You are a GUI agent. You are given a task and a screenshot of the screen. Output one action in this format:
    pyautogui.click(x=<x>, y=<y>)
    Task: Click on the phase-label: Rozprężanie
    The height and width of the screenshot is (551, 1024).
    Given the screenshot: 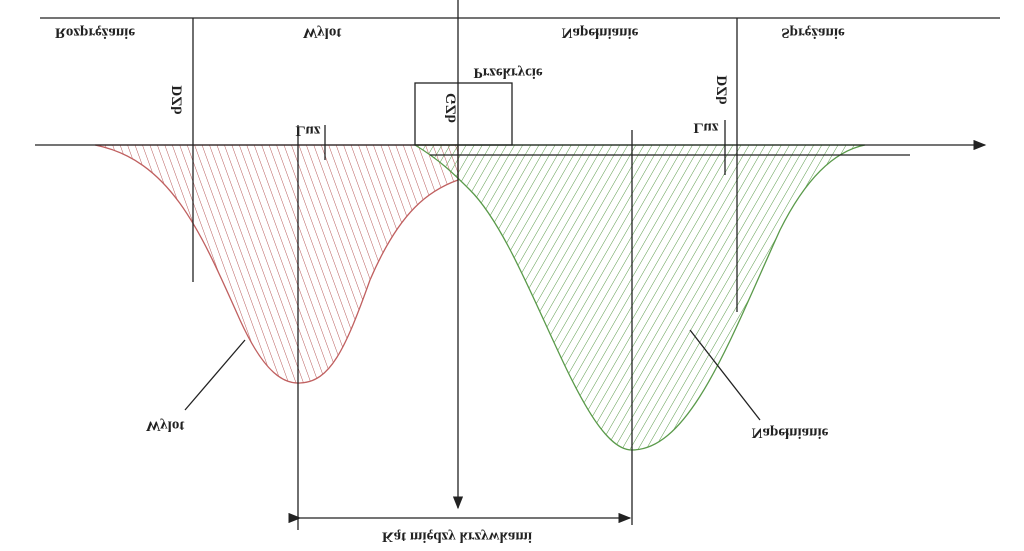 What is the action you would take?
    pyautogui.click(x=95, y=33)
    